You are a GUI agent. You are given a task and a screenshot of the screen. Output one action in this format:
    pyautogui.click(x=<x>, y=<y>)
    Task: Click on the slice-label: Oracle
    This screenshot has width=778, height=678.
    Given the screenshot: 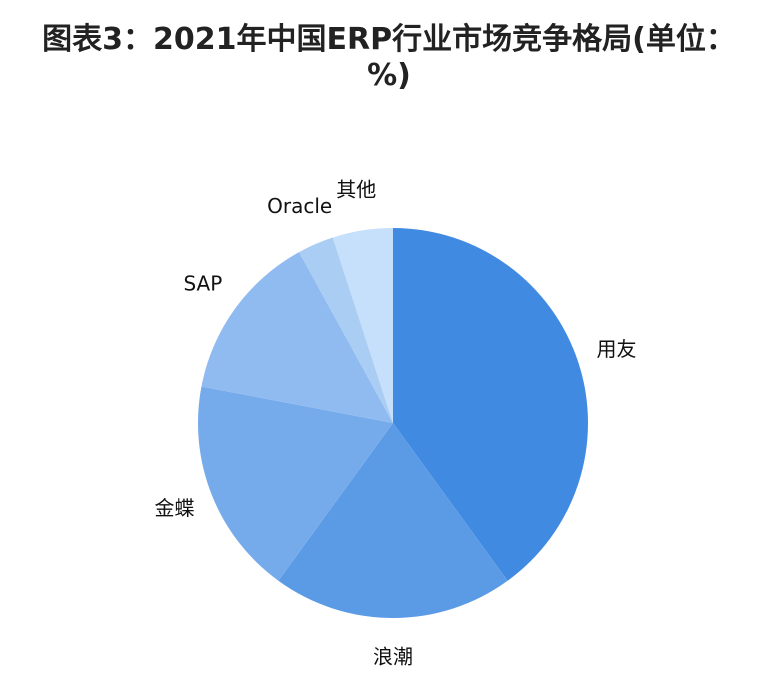 What is the action you would take?
    pyautogui.click(x=299, y=206)
    